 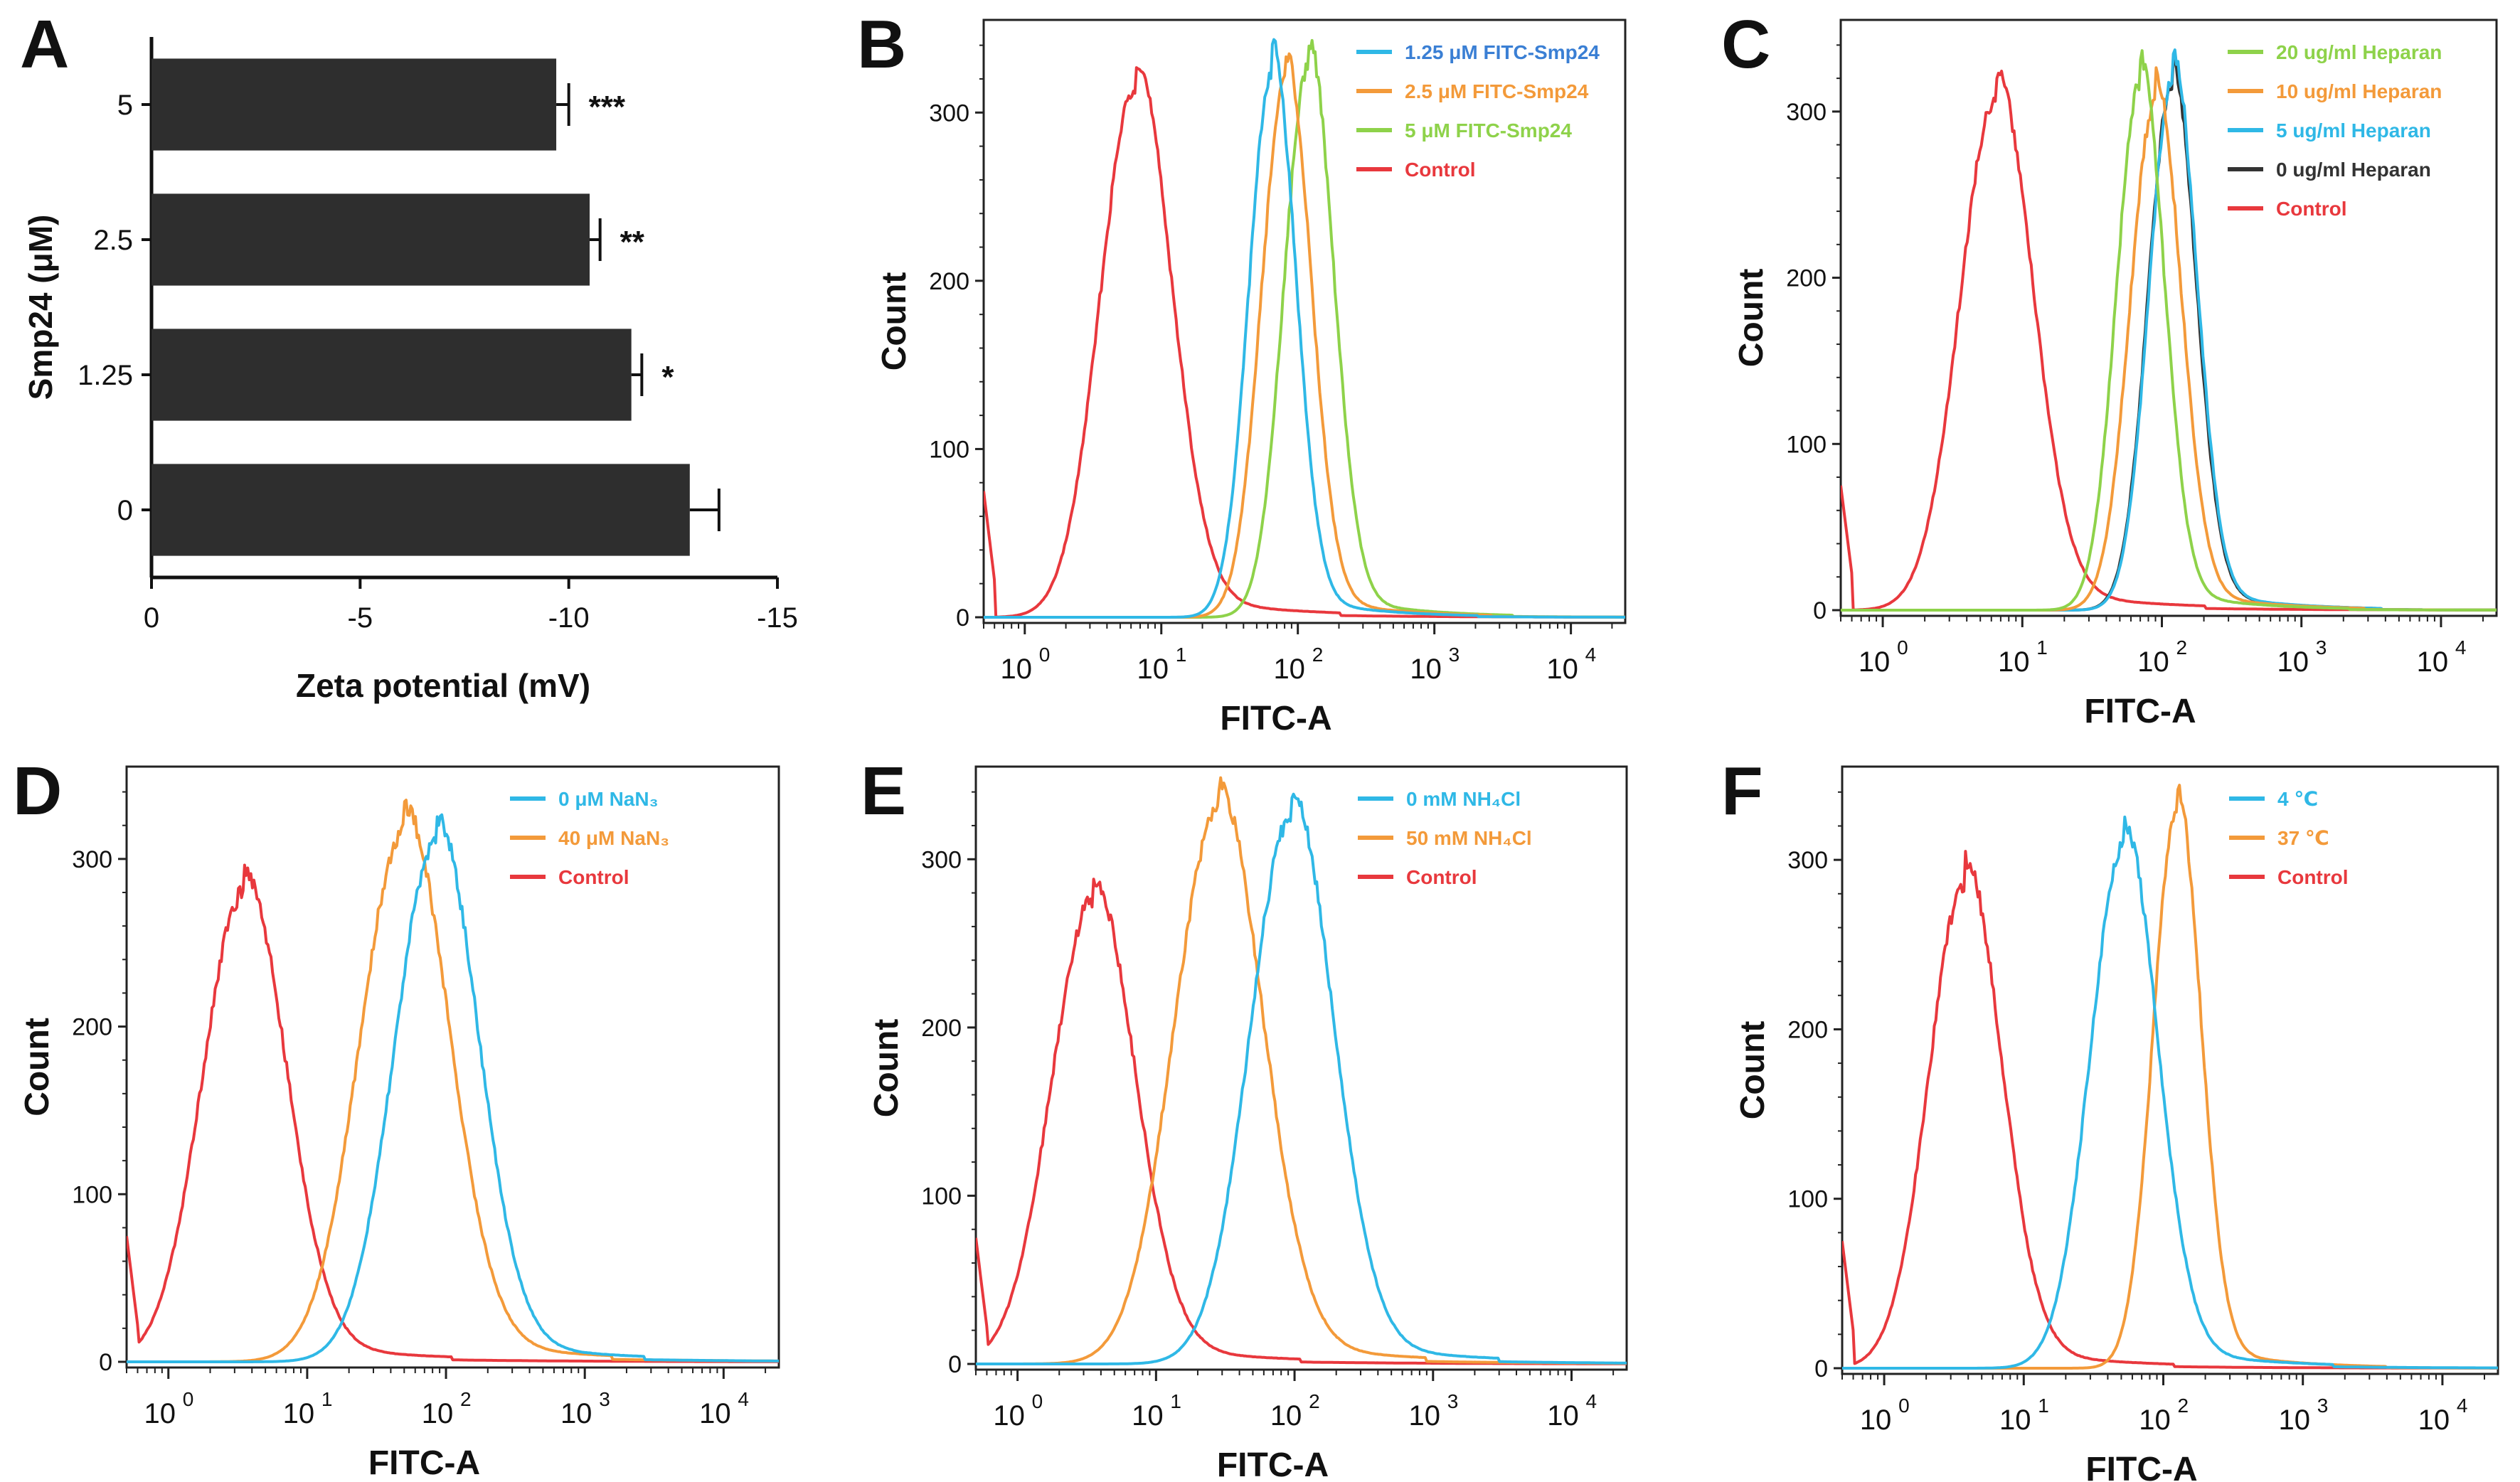 I want to click on legend-label: 4 ℃, so click(x=2297, y=799).